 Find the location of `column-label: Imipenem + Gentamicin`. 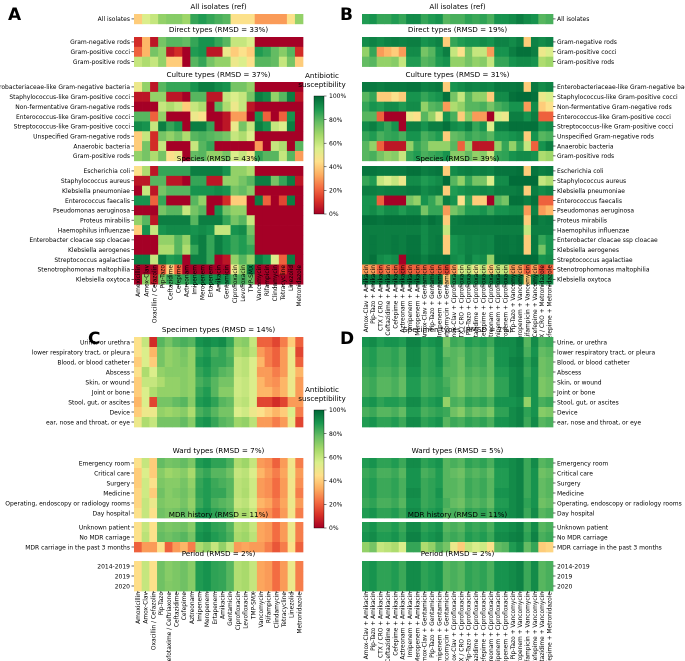

column-label: Imipenem + Gentamicin is located at coordinates (440, 626).